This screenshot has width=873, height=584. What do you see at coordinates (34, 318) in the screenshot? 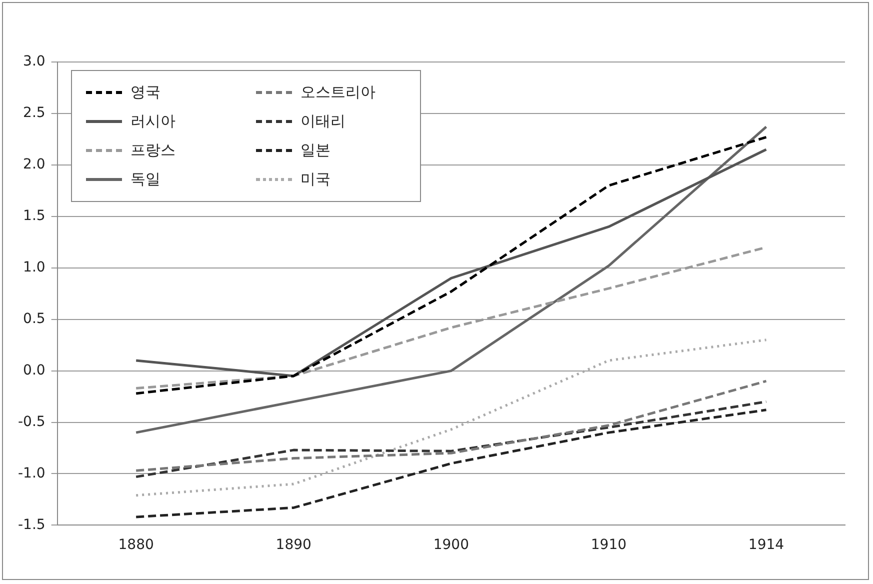
I see `y-tick-label: 0.5` at bounding box center [34, 318].